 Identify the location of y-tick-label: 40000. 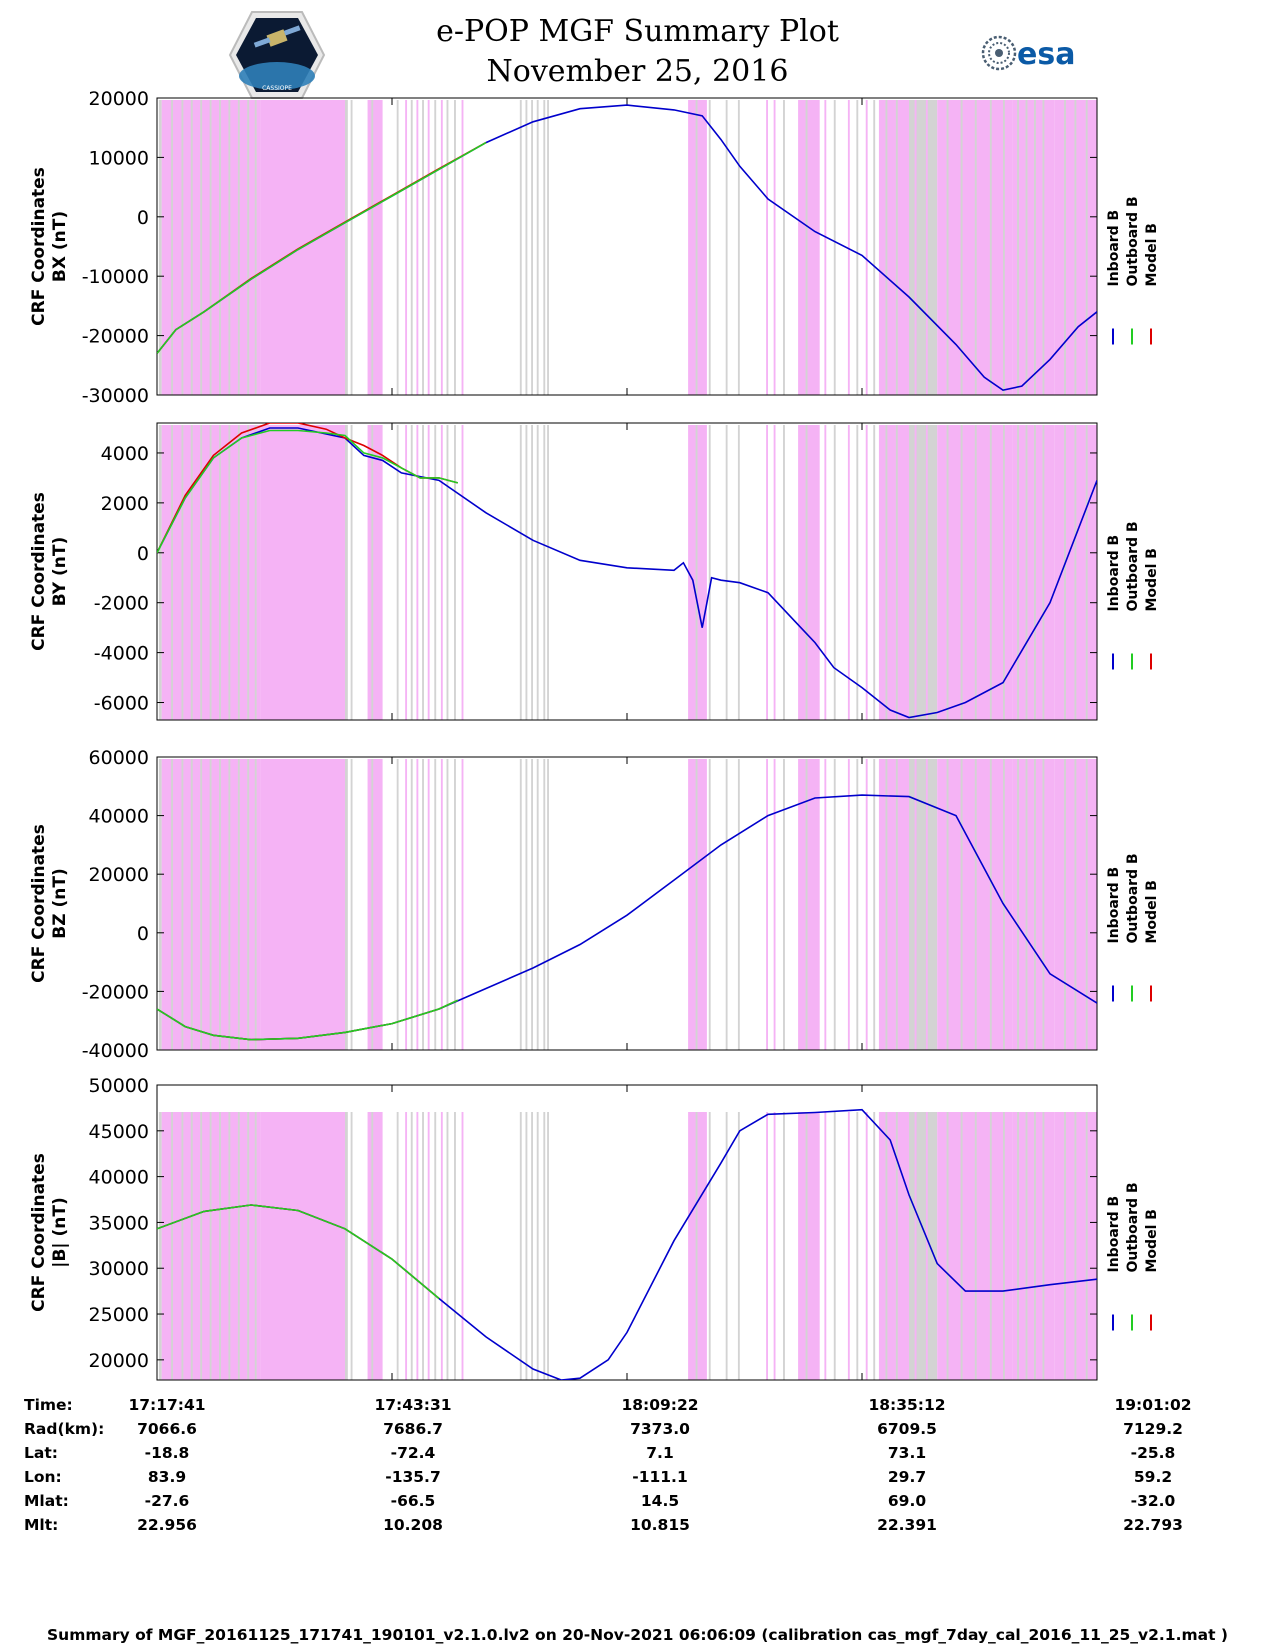
(119, 1178).